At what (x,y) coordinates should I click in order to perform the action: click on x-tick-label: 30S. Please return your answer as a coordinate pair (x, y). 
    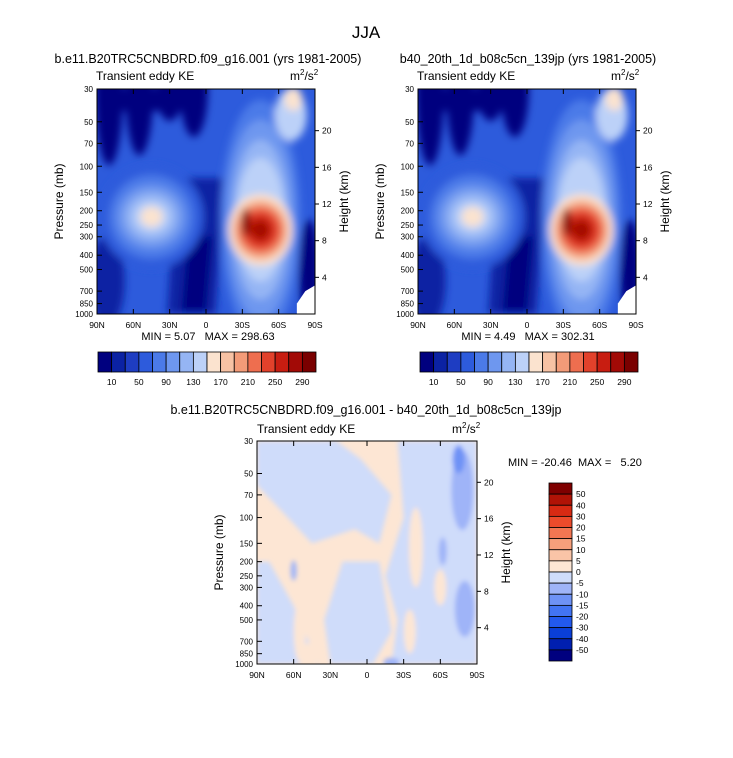
    Looking at the image, I should click on (563, 325).